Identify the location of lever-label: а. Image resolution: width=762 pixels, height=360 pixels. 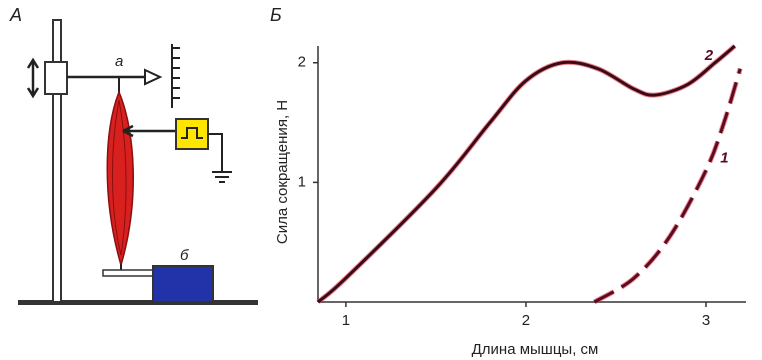
(119, 61).